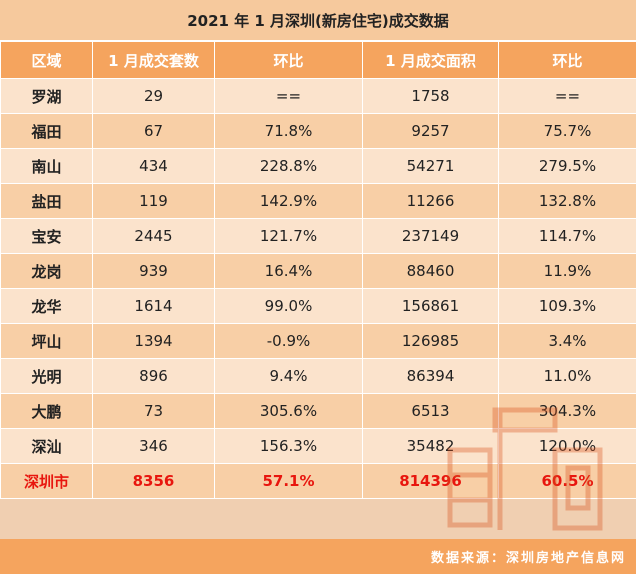 This screenshot has height=574, width=636. What do you see at coordinates (153, 201) in the screenshot?
I see `cell-units: 119` at bounding box center [153, 201].